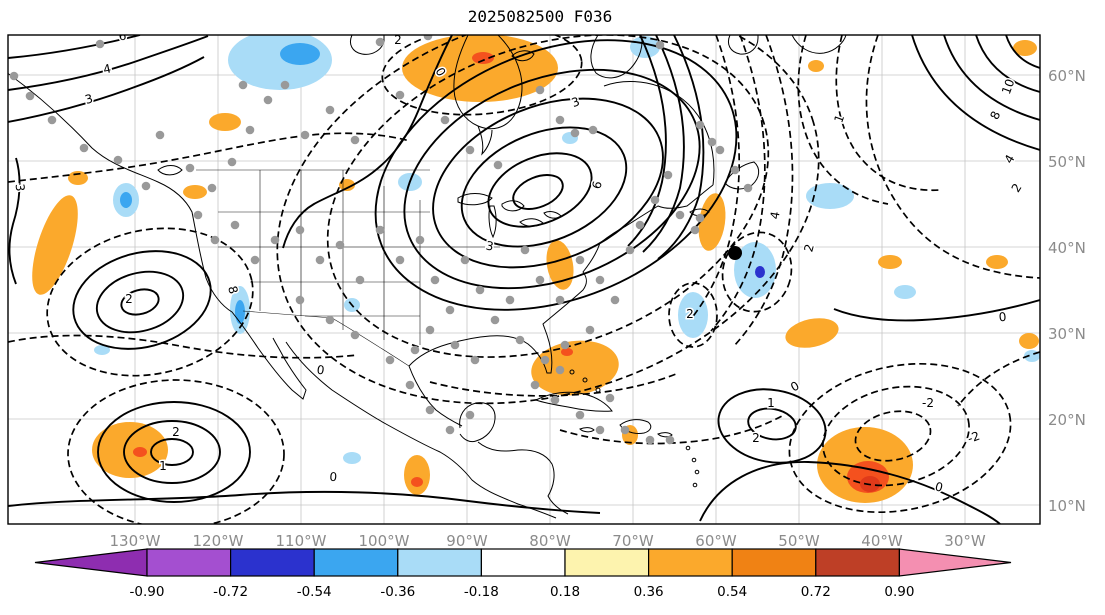 The height and width of the screenshot is (615, 1105). What do you see at coordinates (20, 187) in the screenshot?
I see `contour-label: 3` at bounding box center [20, 187].